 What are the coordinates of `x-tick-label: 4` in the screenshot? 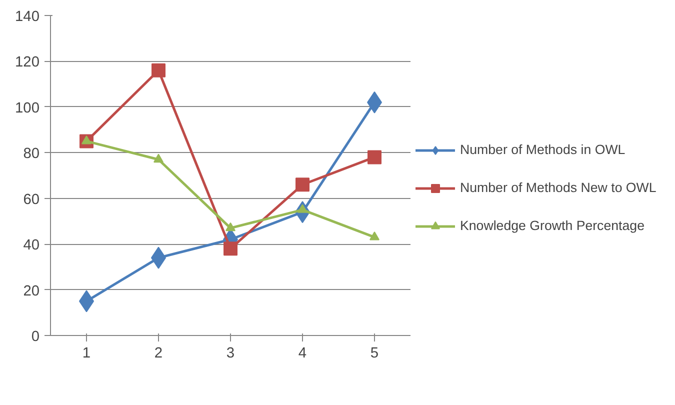 It's located at (302, 354).